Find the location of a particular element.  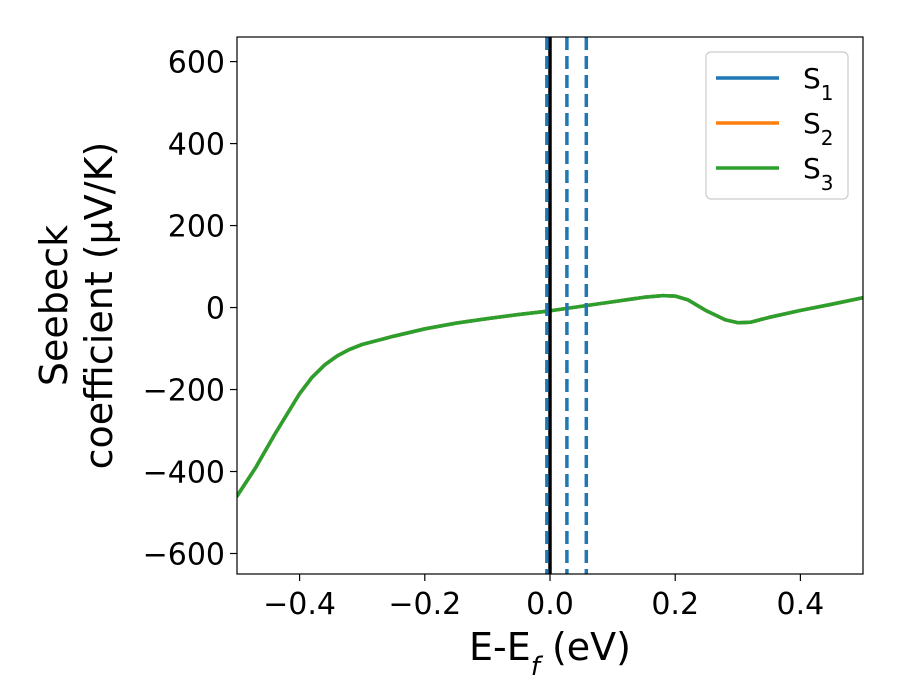

y-axis-label-line2: coefficient (μV/K) is located at coordinates (99, 306).